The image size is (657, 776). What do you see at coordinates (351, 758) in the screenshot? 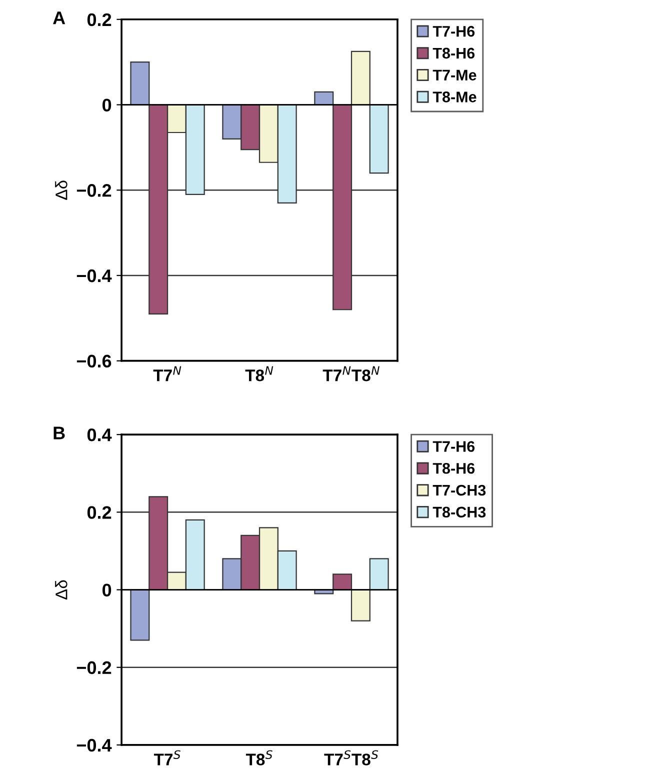
I see `x-tick-label: T7$^{S}$T8$^{S}$` at bounding box center [351, 758].